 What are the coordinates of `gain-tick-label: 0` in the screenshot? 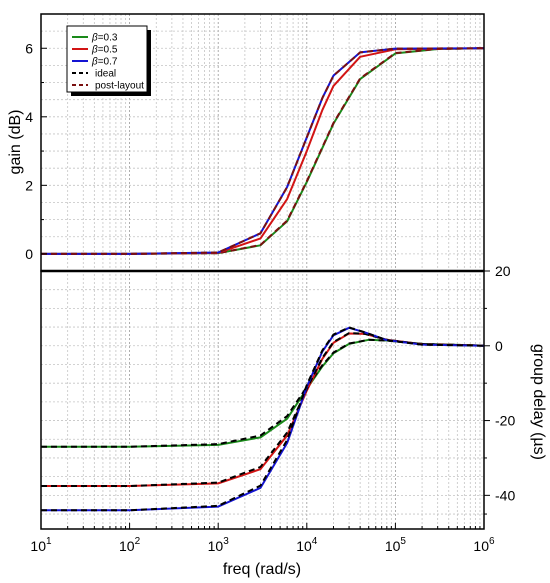 It's located at (29, 254).